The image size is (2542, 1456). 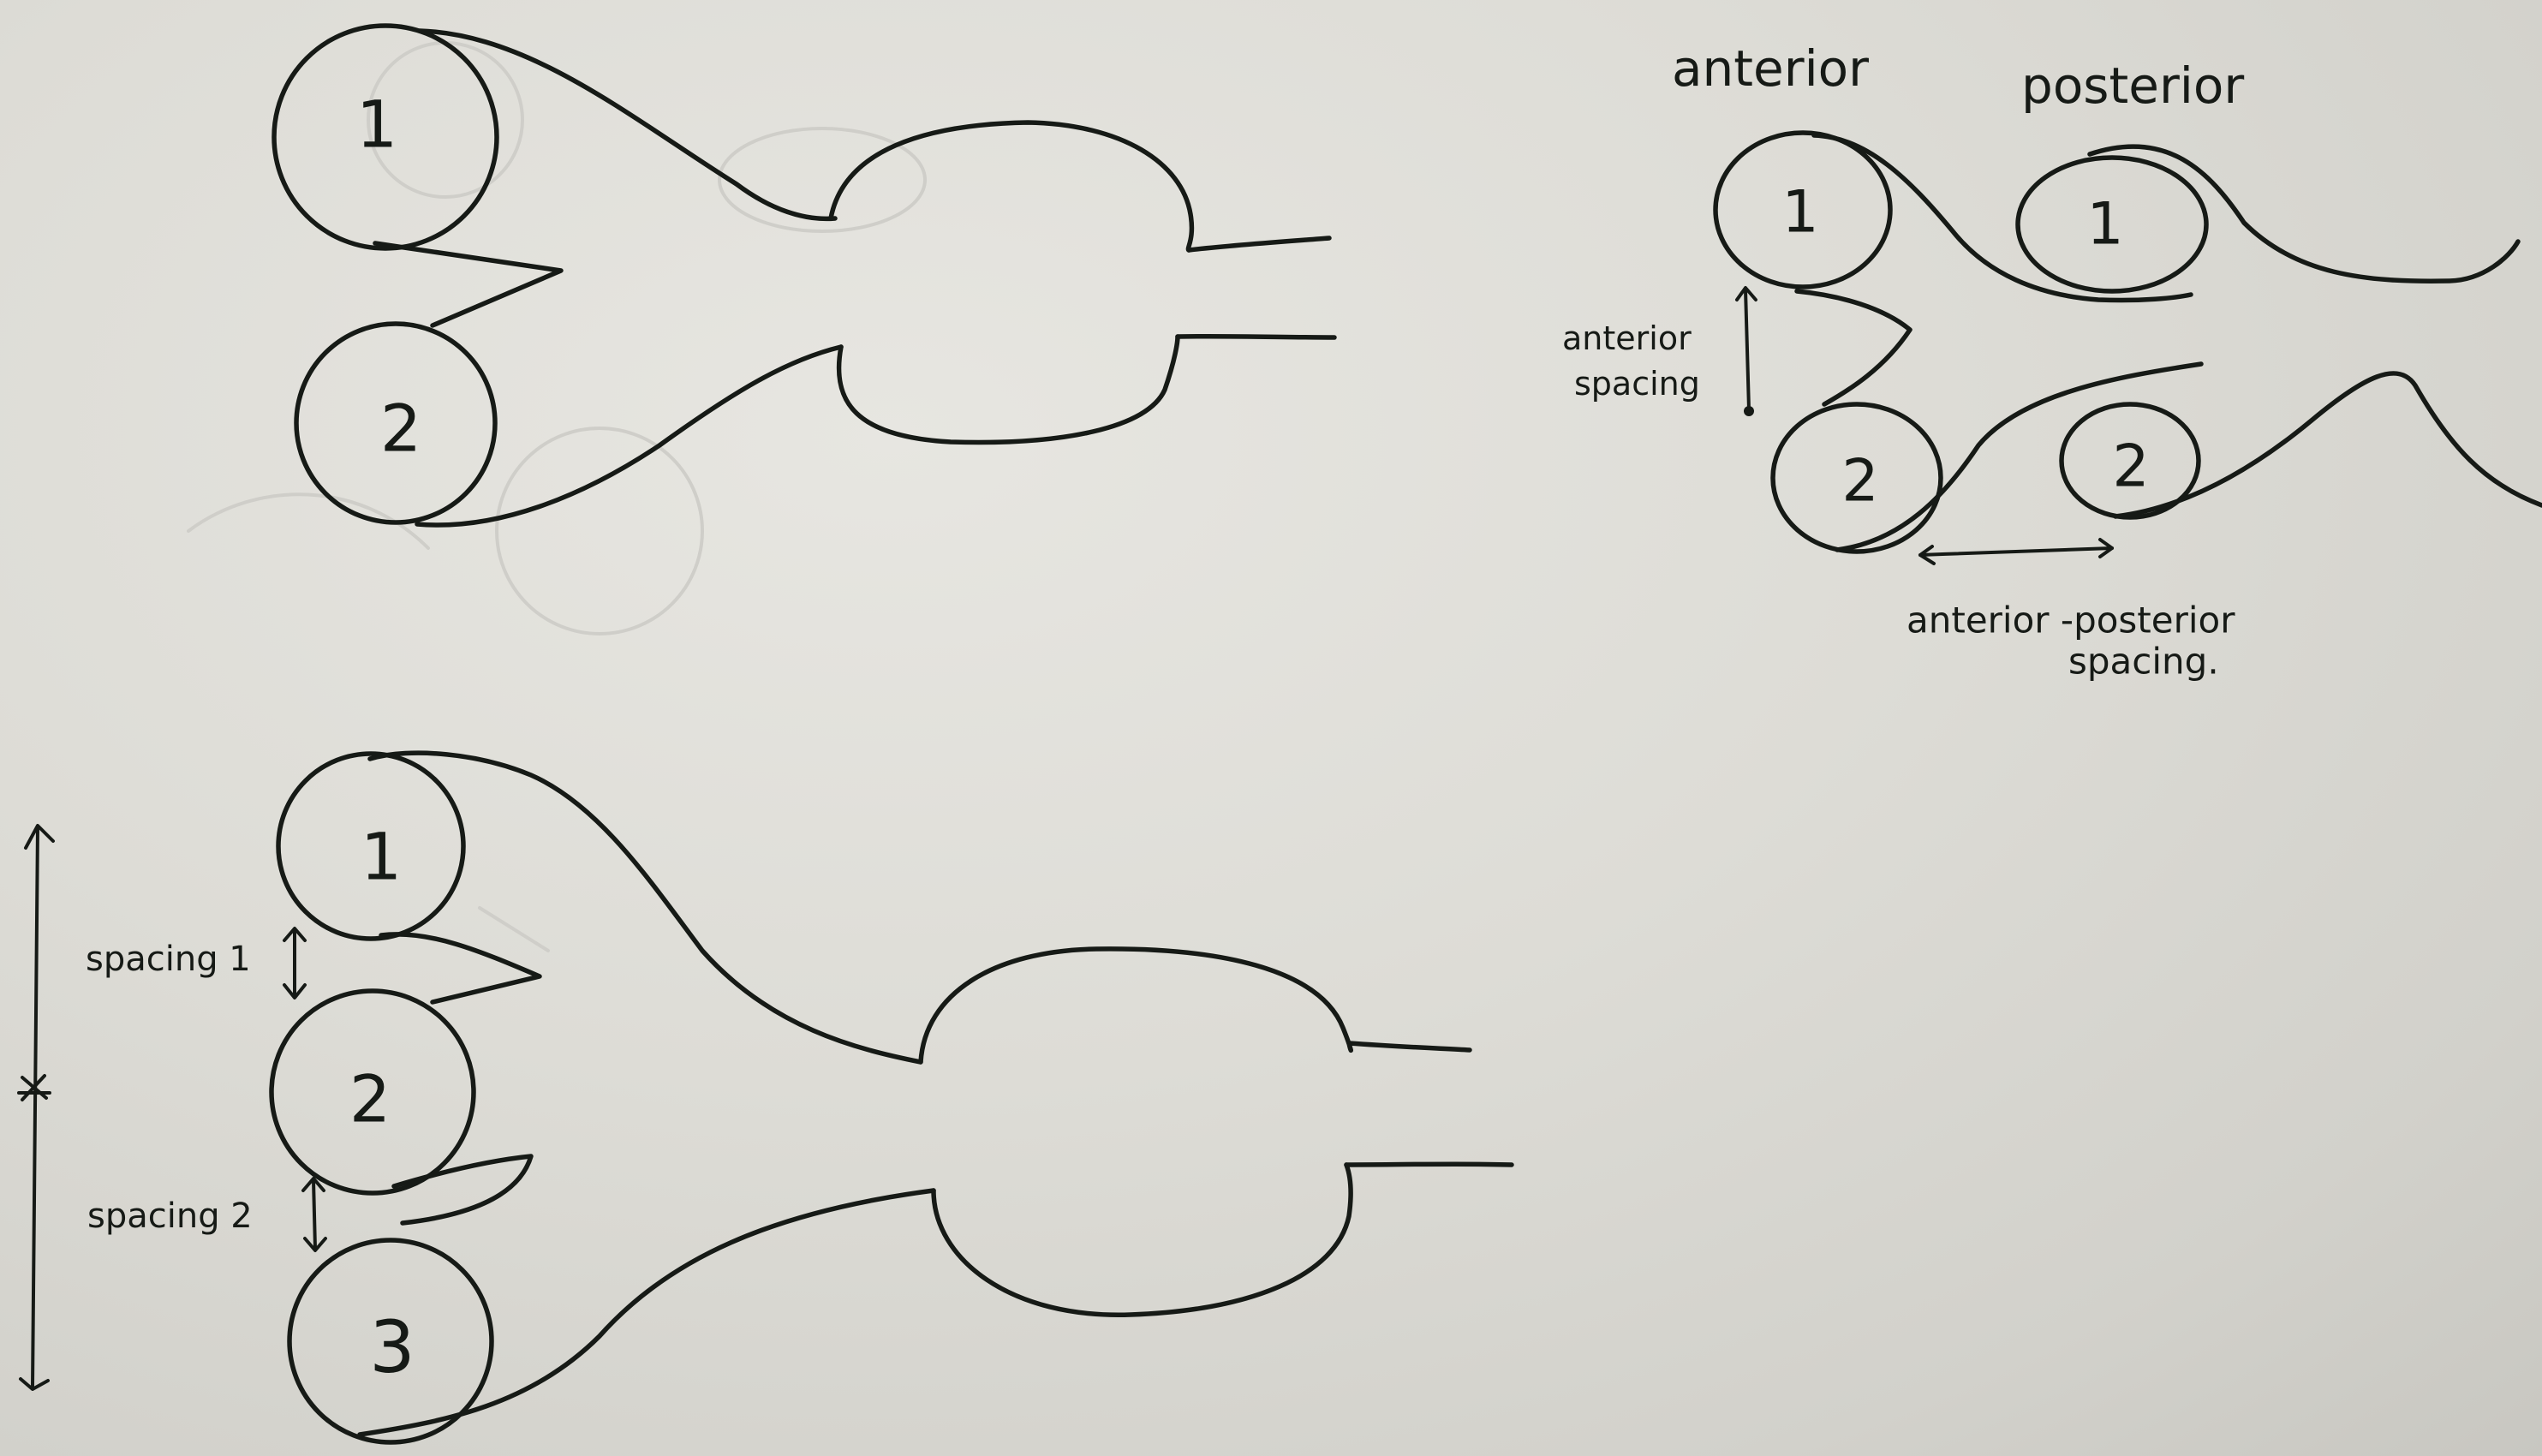 I want to click on top-outlet-tube, so click(x=1256, y=288).